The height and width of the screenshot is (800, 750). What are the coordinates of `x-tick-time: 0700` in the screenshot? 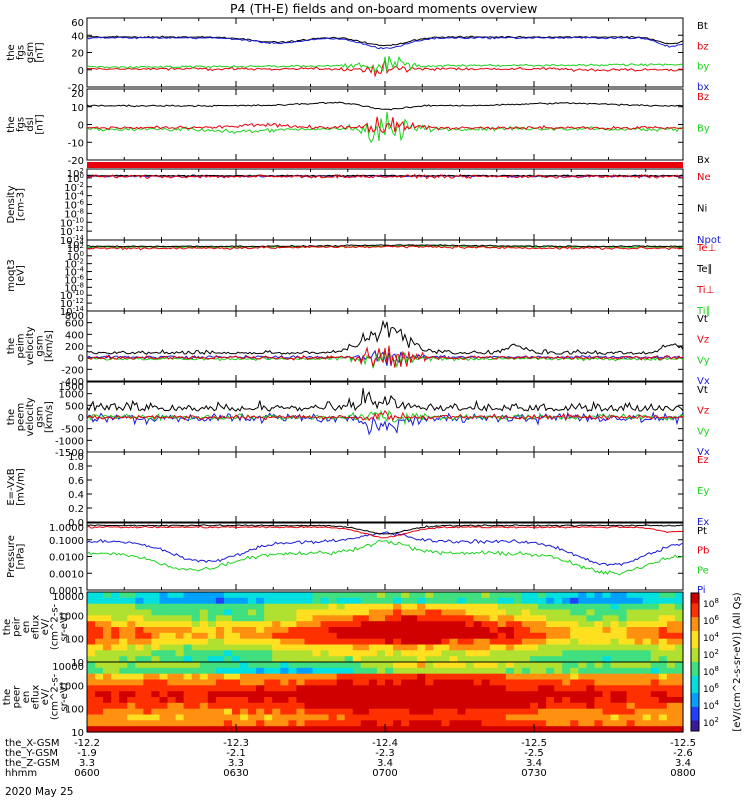 It's located at (384, 773).